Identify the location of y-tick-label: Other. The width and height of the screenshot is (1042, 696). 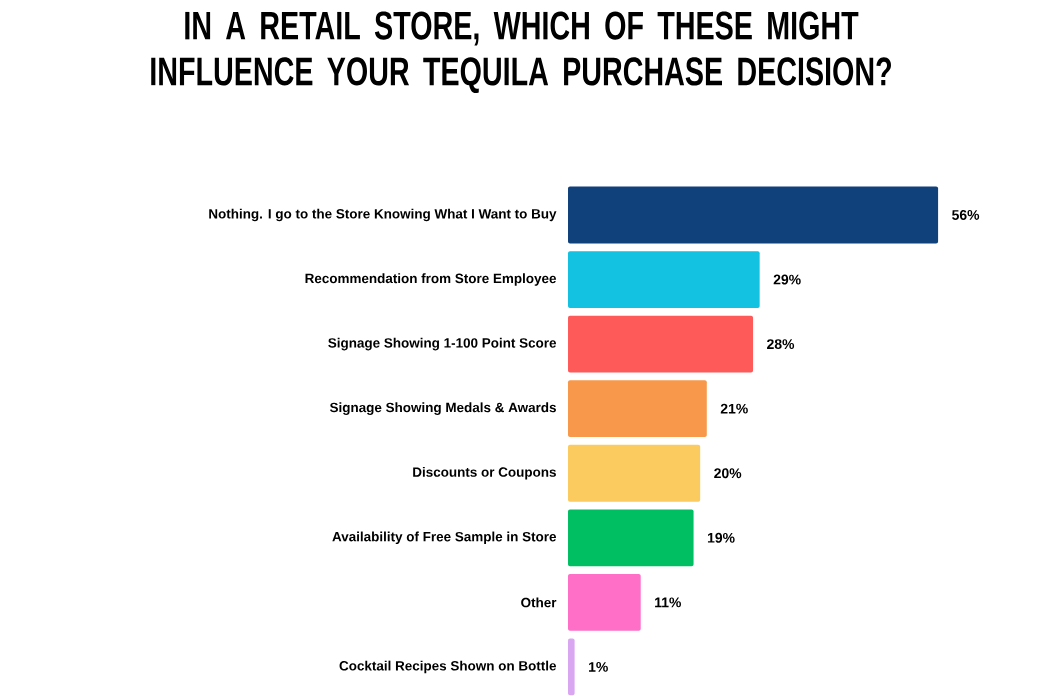
(539, 602).